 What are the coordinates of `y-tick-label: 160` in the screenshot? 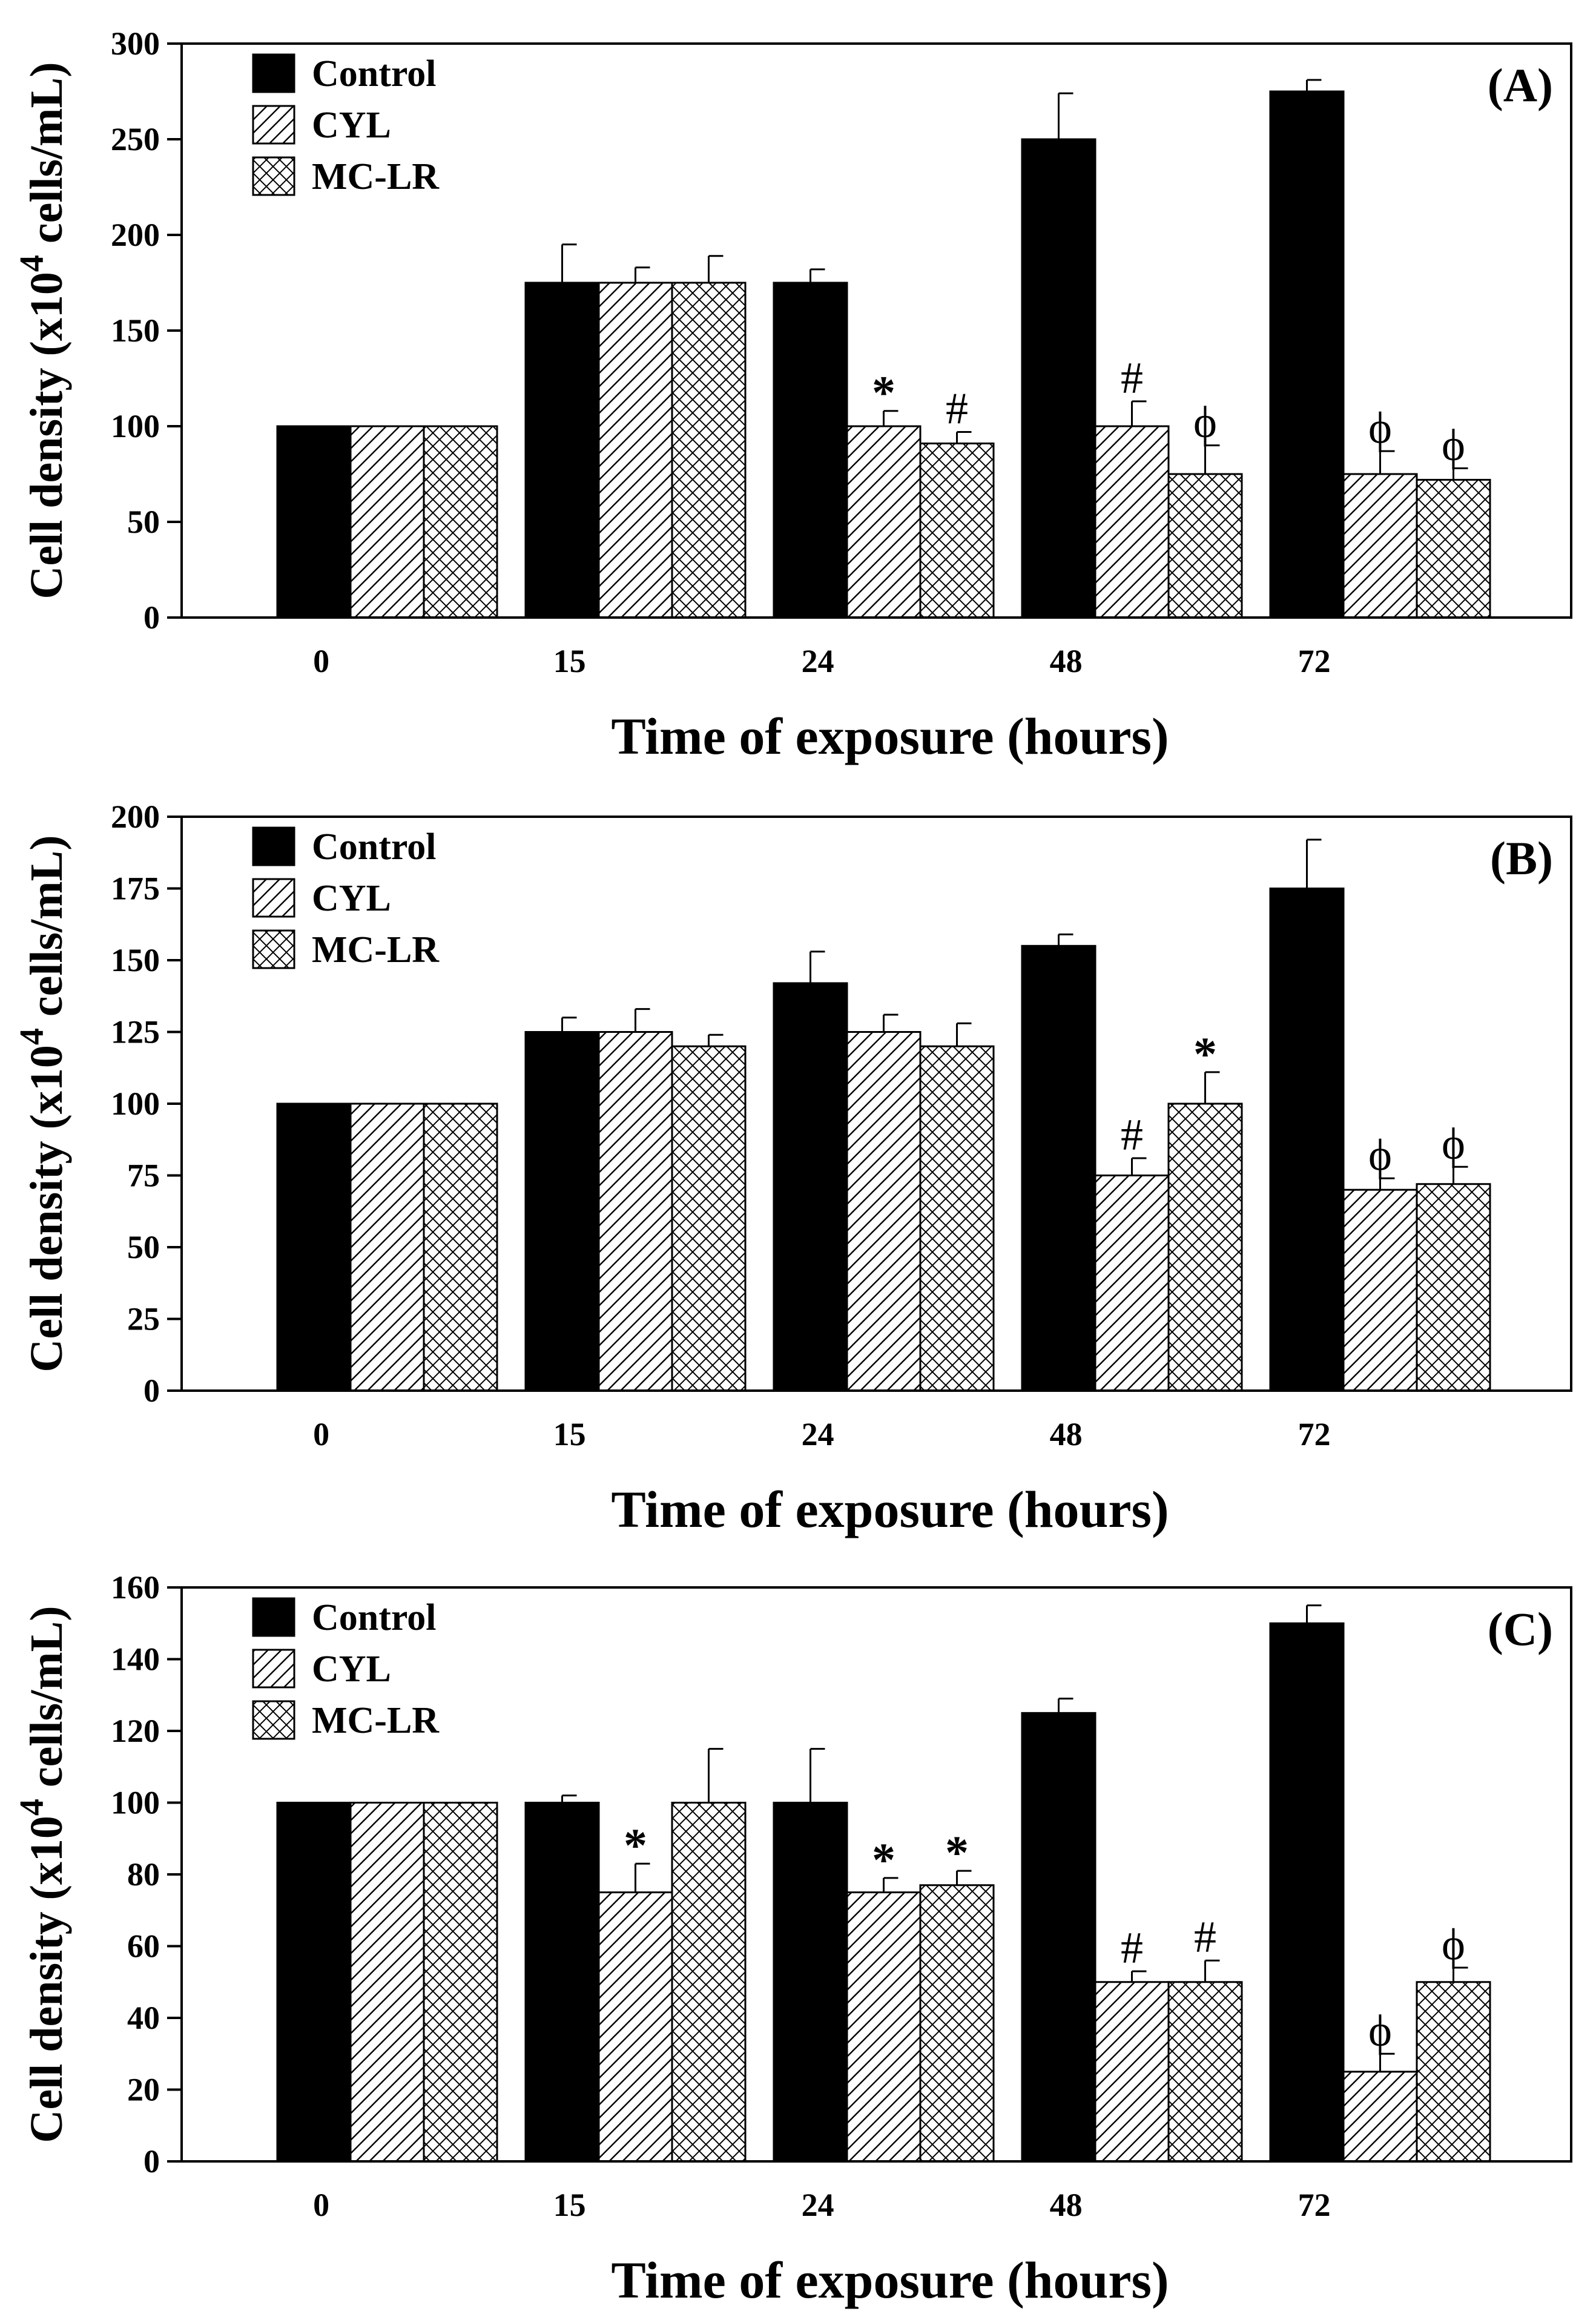 It's located at (135, 1587).